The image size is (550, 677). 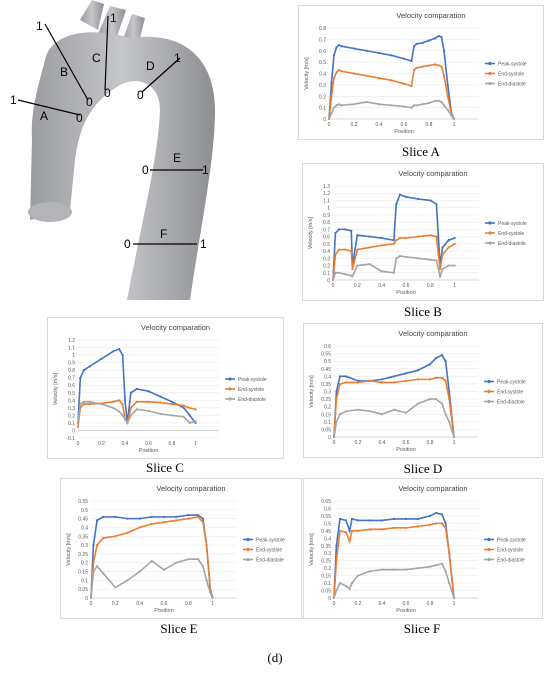 I want to click on chart-2-ytick-label: 0, so click(x=73, y=431).